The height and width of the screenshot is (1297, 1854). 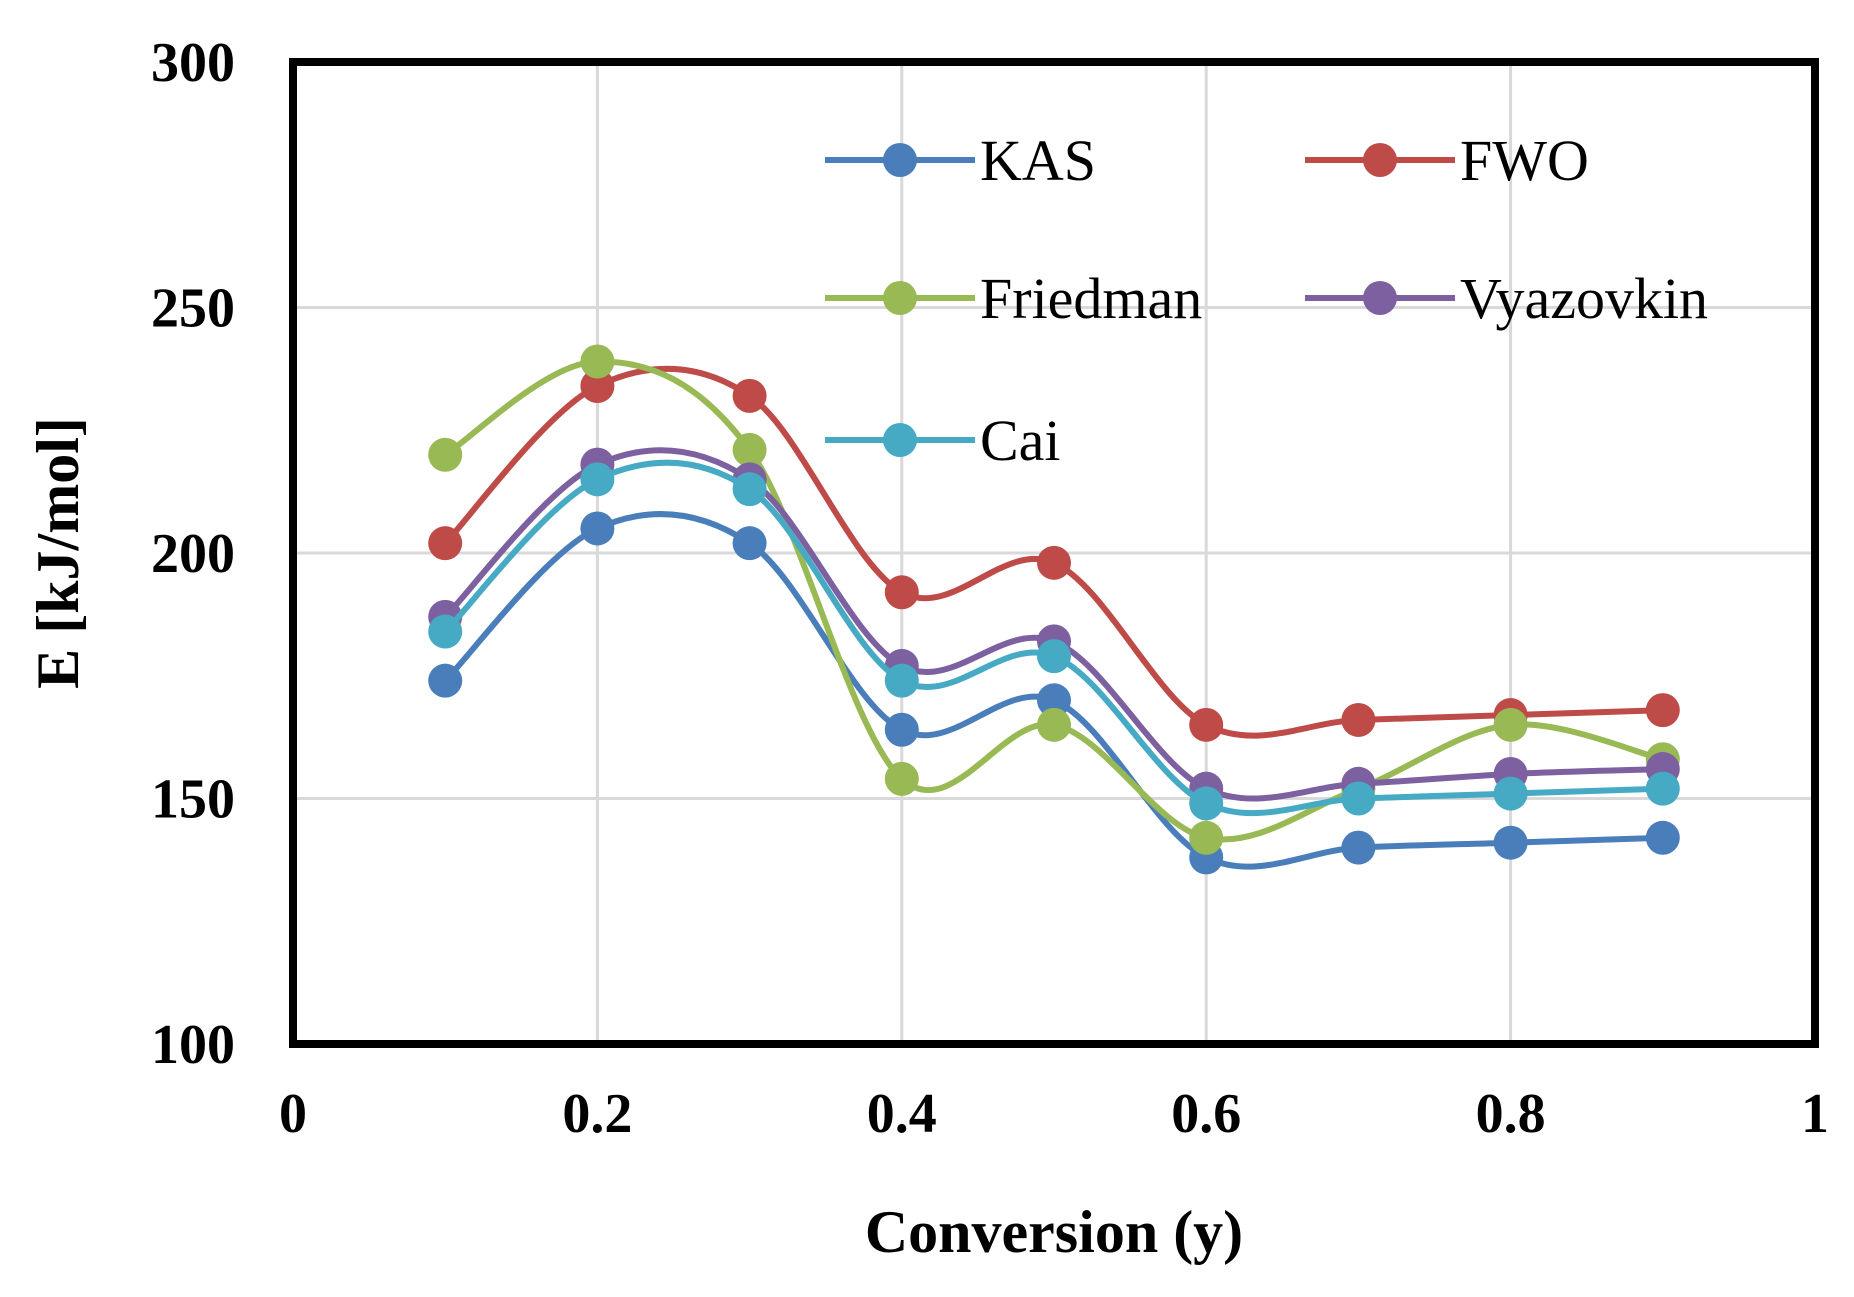 I want to click on legend-marker-kas, so click(x=900, y=160).